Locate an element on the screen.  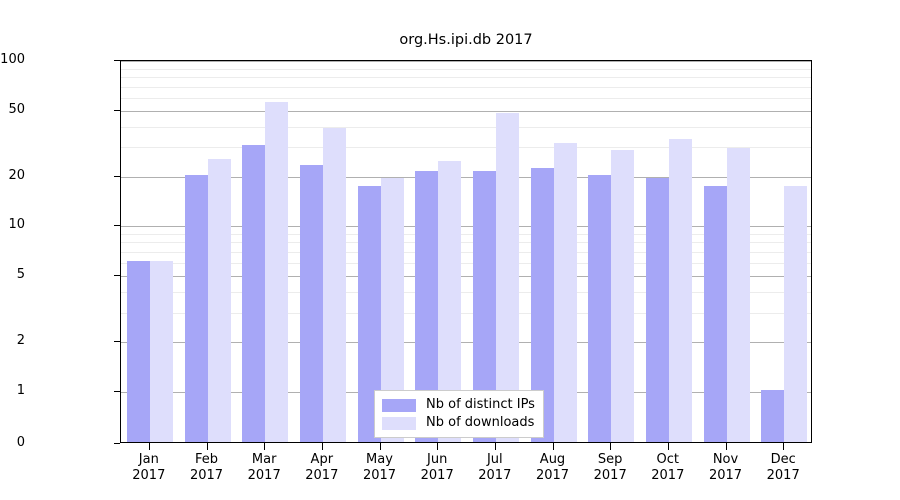
x-tick-label: Sep 2017 is located at coordinates (610, 468).